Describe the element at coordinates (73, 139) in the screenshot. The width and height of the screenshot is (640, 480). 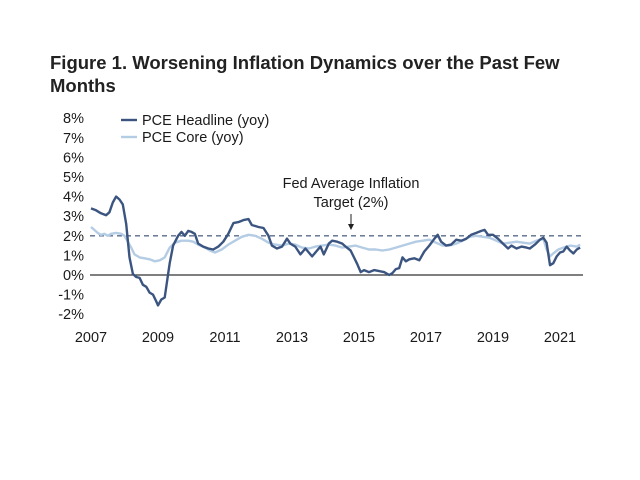
I see `y-tick-label: 7%` at that location.